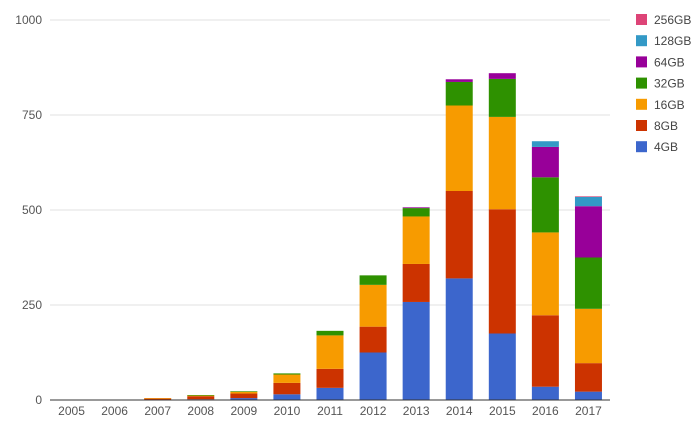 This screenshot has width=700, height=423. I want to click on legend-label: 16GB, so click(669, 105).